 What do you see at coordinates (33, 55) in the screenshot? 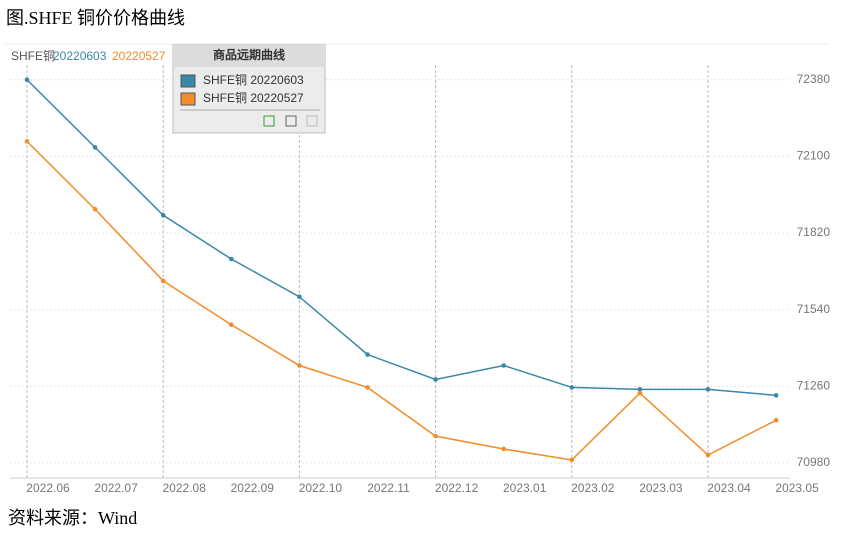
I see `header-prefix: SHFE铜` at bounding box center [33, 55].